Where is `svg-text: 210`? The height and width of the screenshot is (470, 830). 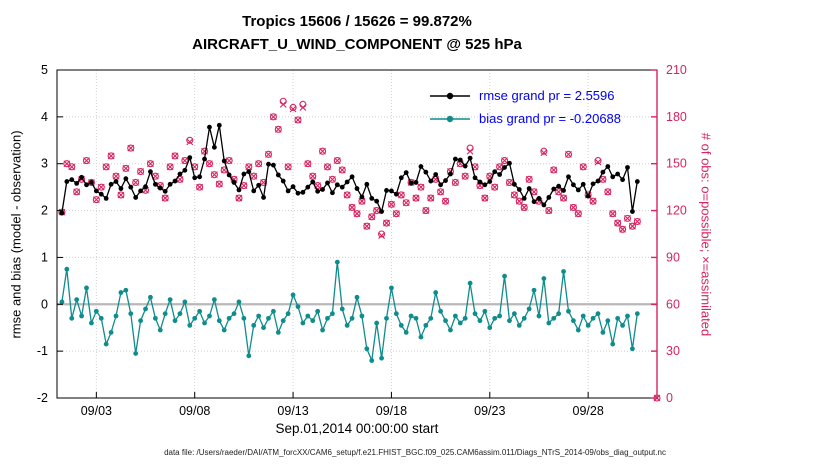
svg-text: 210 is located at coordinates (676, 70).